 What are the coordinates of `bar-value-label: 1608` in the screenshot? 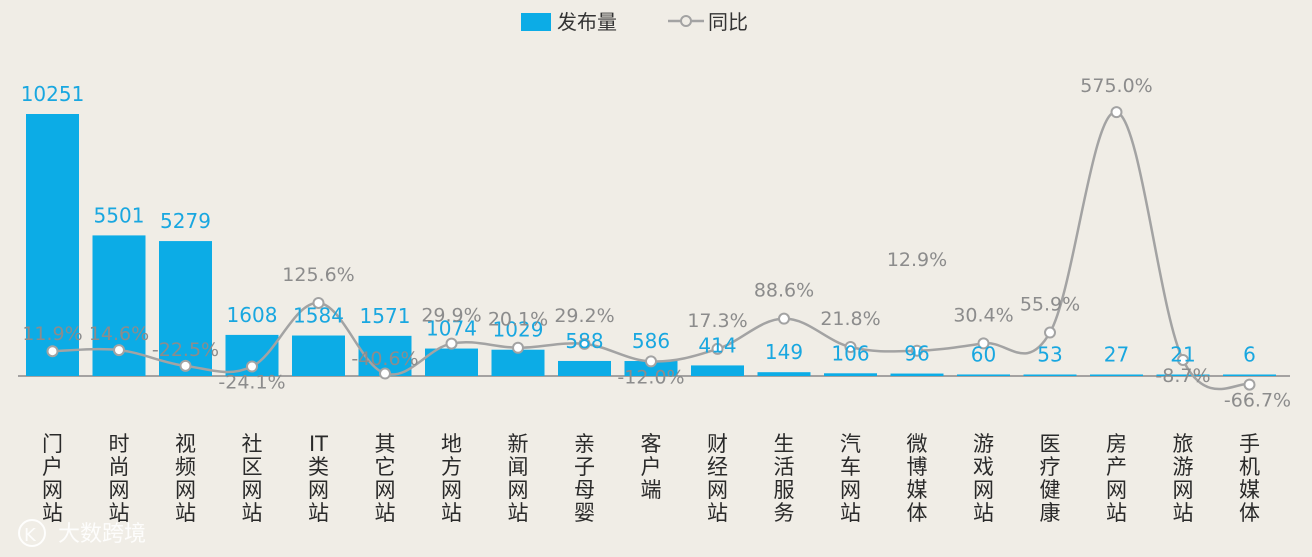 It's located at (252, 315).